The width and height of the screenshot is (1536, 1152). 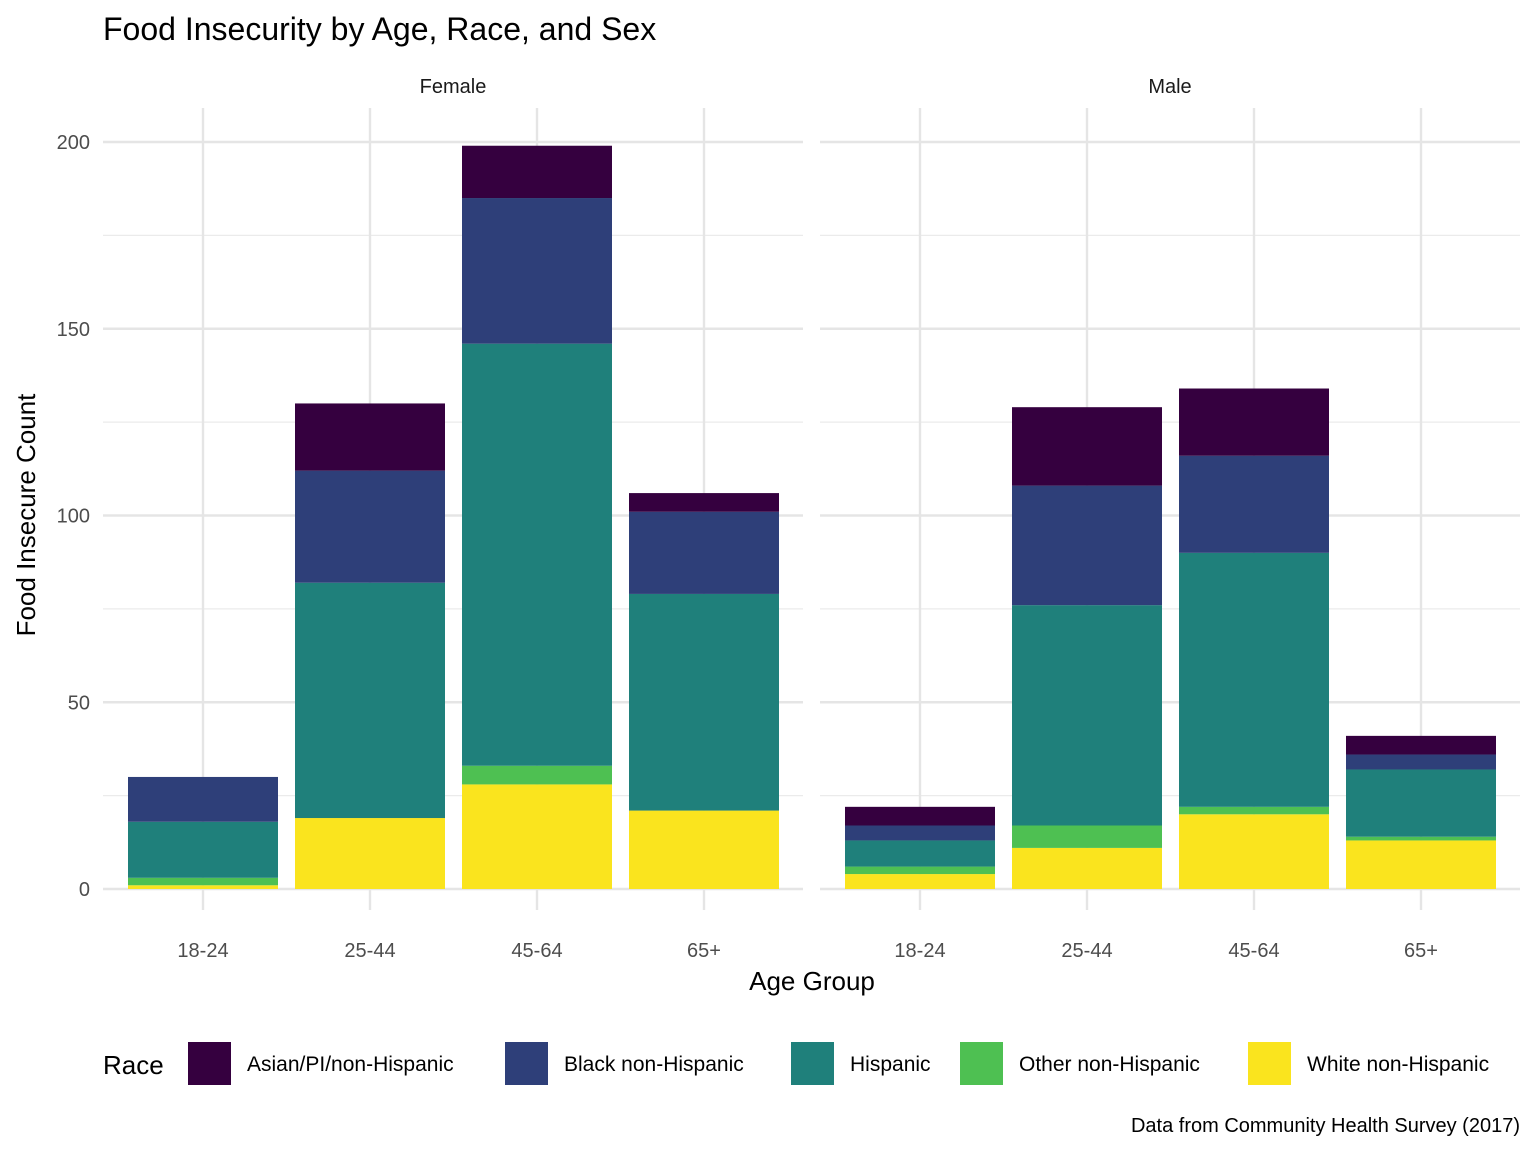 I want to click on legend-item-other-non-hispanic: Other non-Hispanic, so click(x=1080, y=1063).